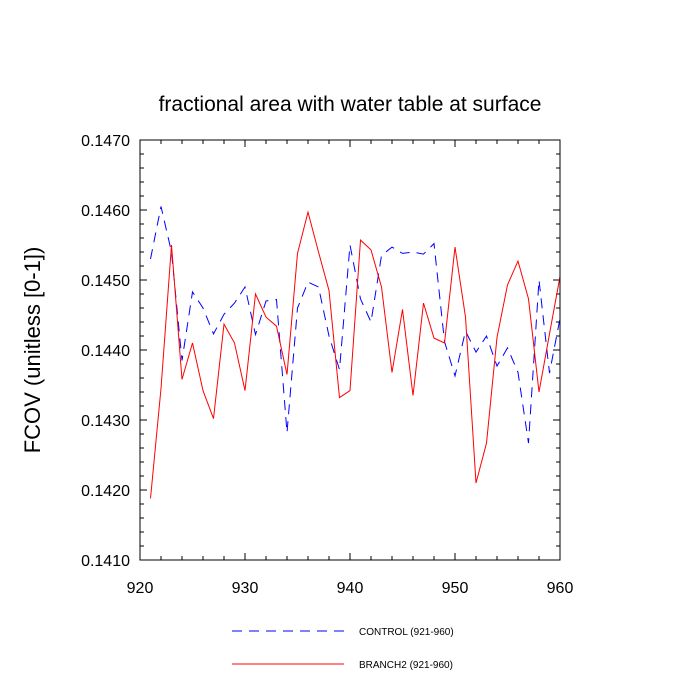 Image resolution: width=700 pixels, height=700 pixels. I want to click on x-tick-label: 960, so click(560, 588).